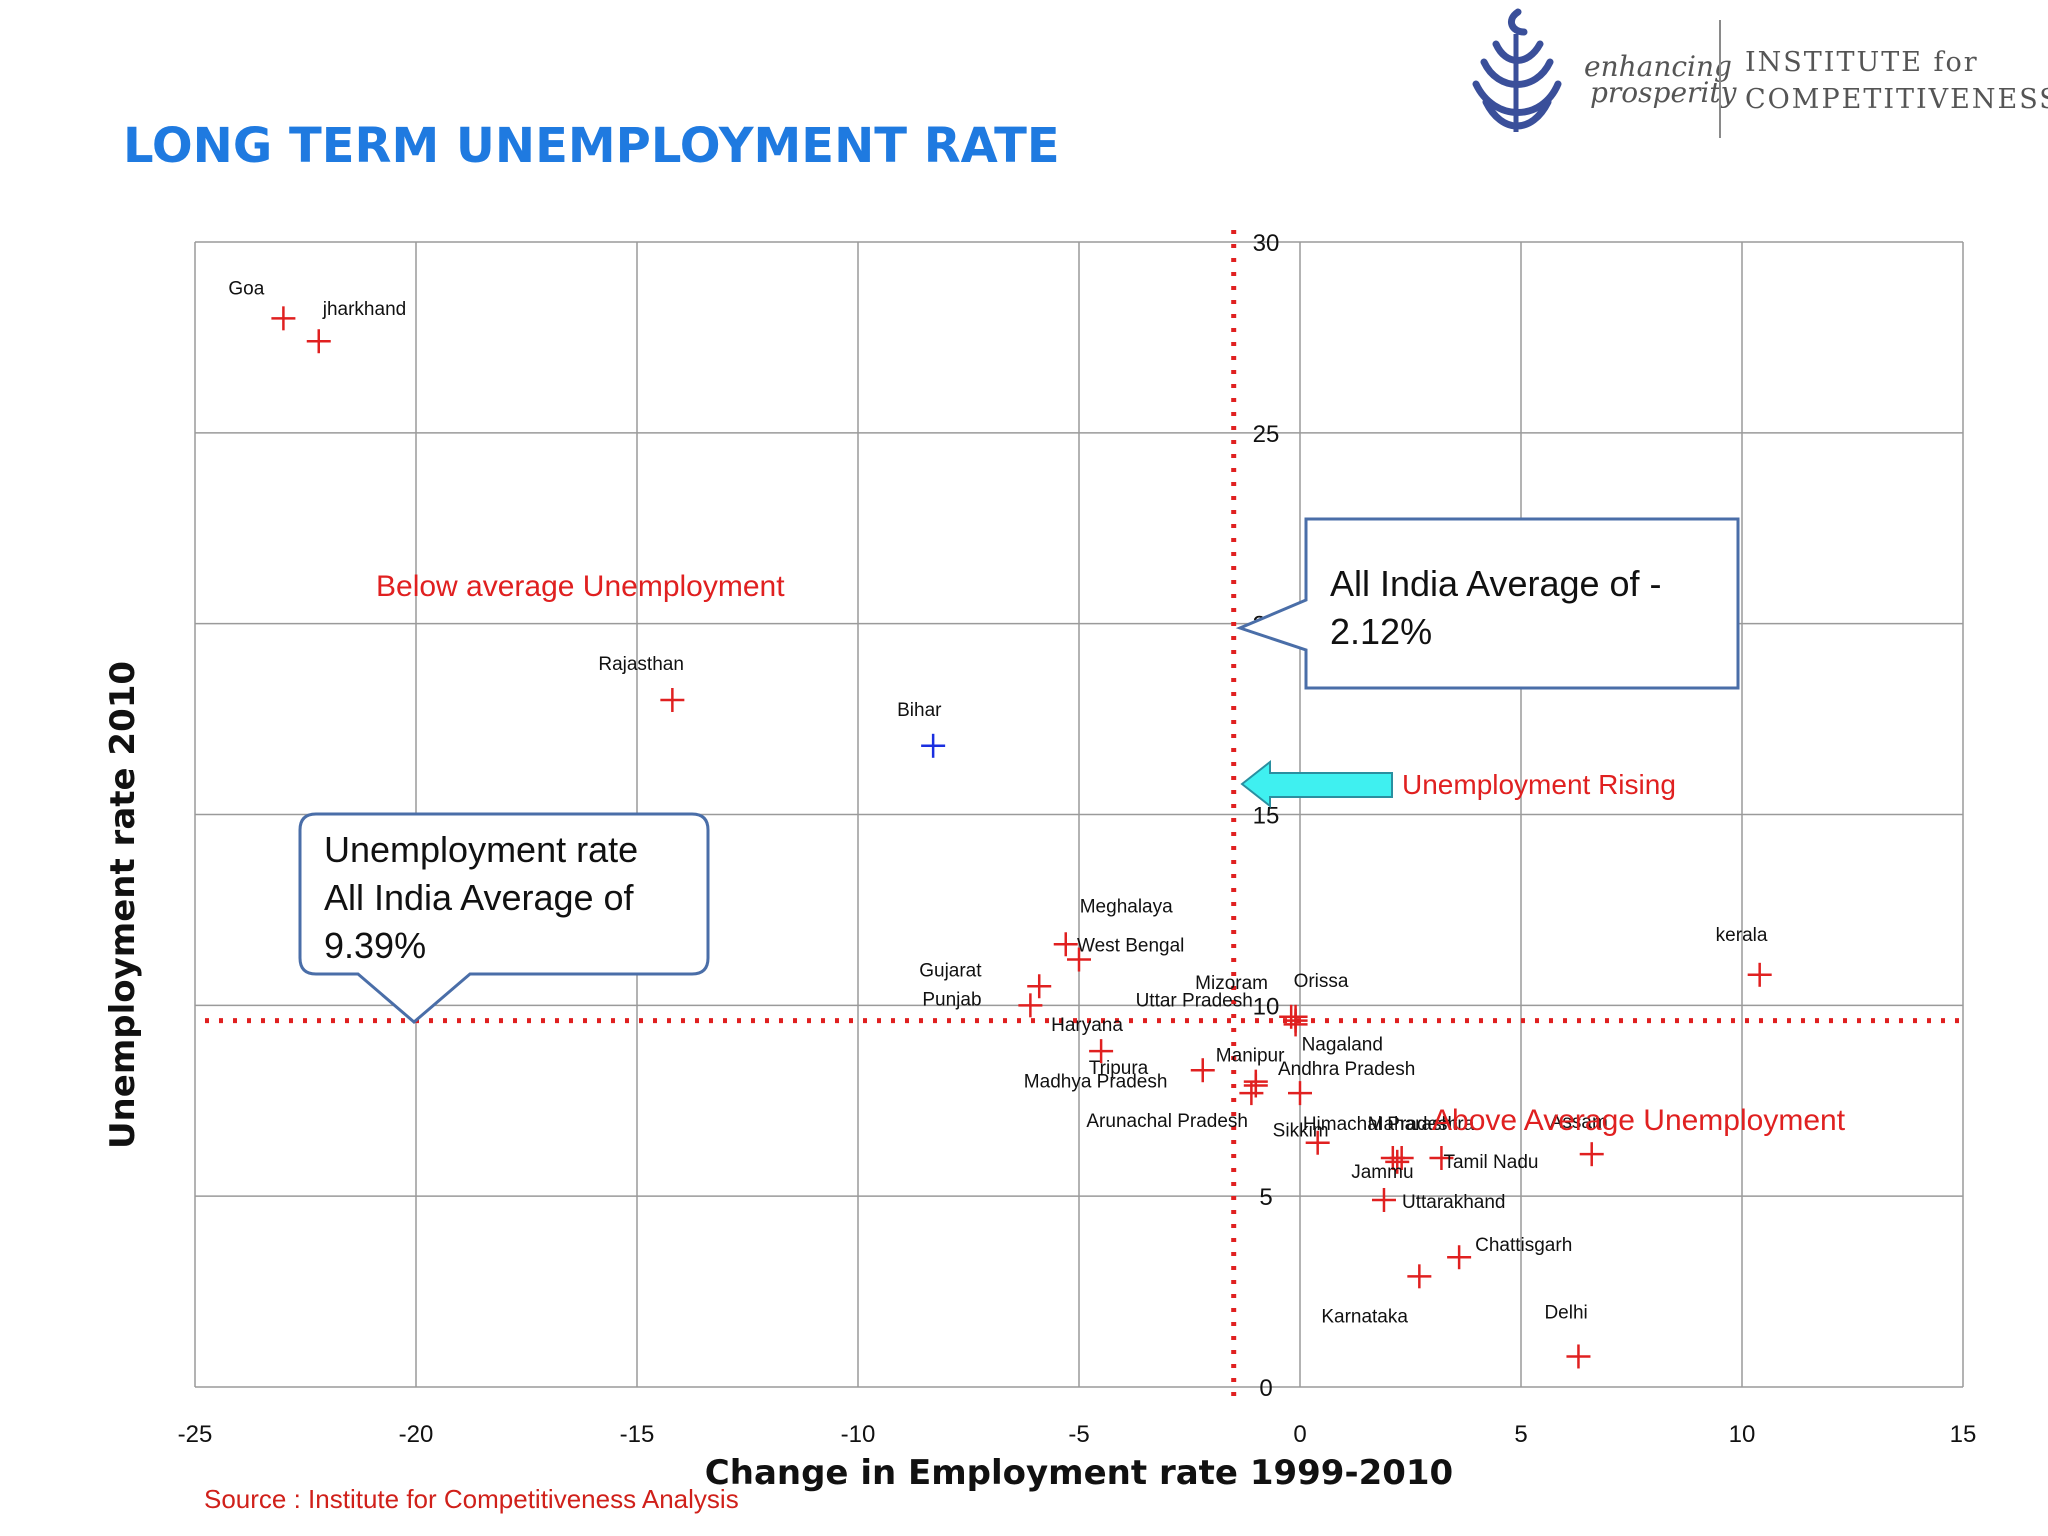 Image resolution: width=2048 pixels, height=1536 pixels. Describe the element at coordinates (1119, 1068) in the screenshot. I see `point-label: Tripura` at that location.